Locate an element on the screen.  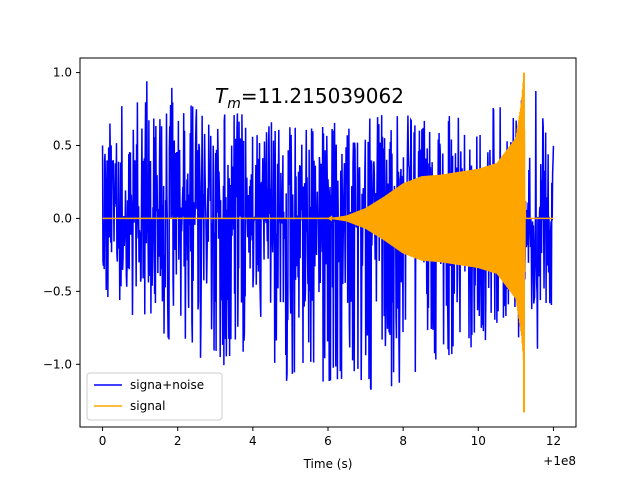
x-tick-label: 8 is located at coordinates (403, 441).